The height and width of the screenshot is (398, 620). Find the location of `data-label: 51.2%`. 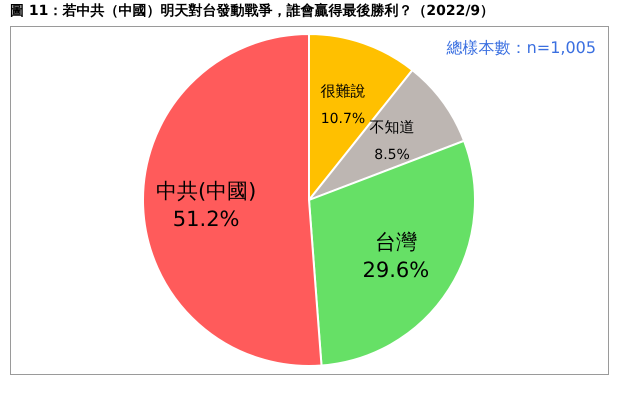

data-label: 51.2% is located at coordinates (206, 218).